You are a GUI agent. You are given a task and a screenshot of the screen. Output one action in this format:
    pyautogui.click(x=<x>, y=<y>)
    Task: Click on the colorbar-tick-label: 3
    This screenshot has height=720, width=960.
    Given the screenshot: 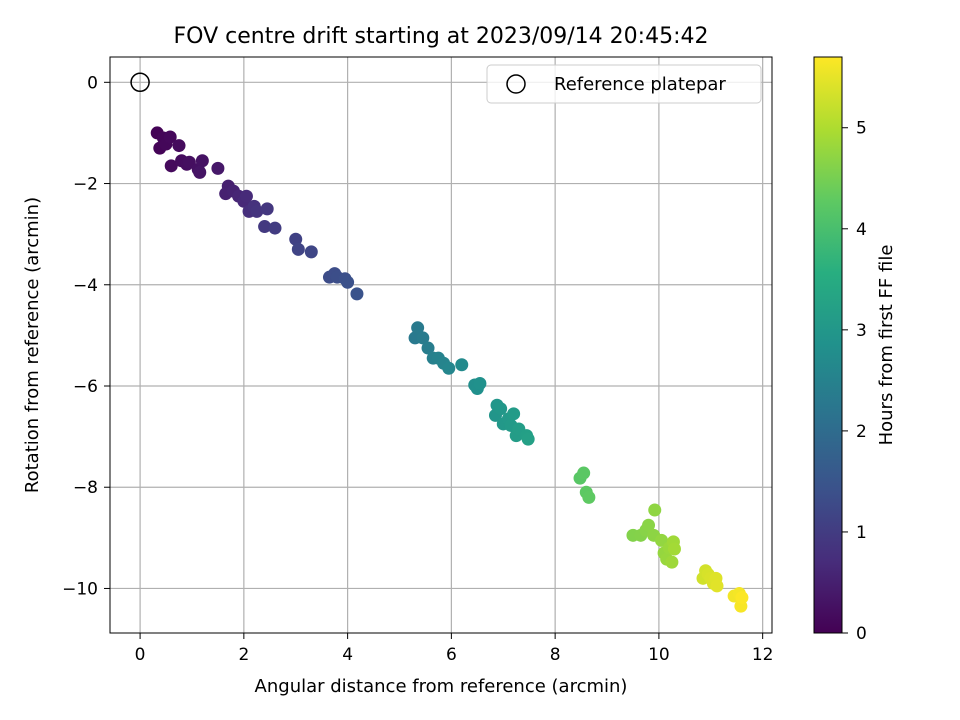 What is the action you would take?
    pyautogui.click(x=861, y=331)
    